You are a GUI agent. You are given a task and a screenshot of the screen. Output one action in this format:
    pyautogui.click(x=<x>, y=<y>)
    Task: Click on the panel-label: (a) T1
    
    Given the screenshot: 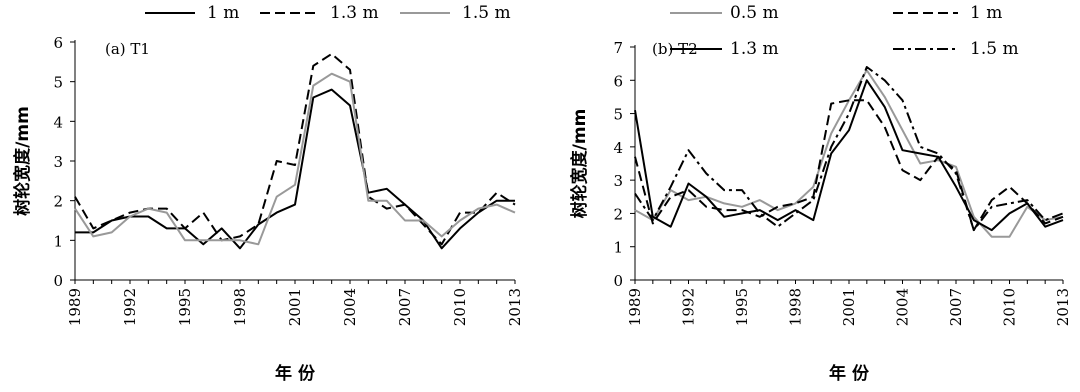 What is the action you would take?
    pyautogui.click(x=127, y=49)
    